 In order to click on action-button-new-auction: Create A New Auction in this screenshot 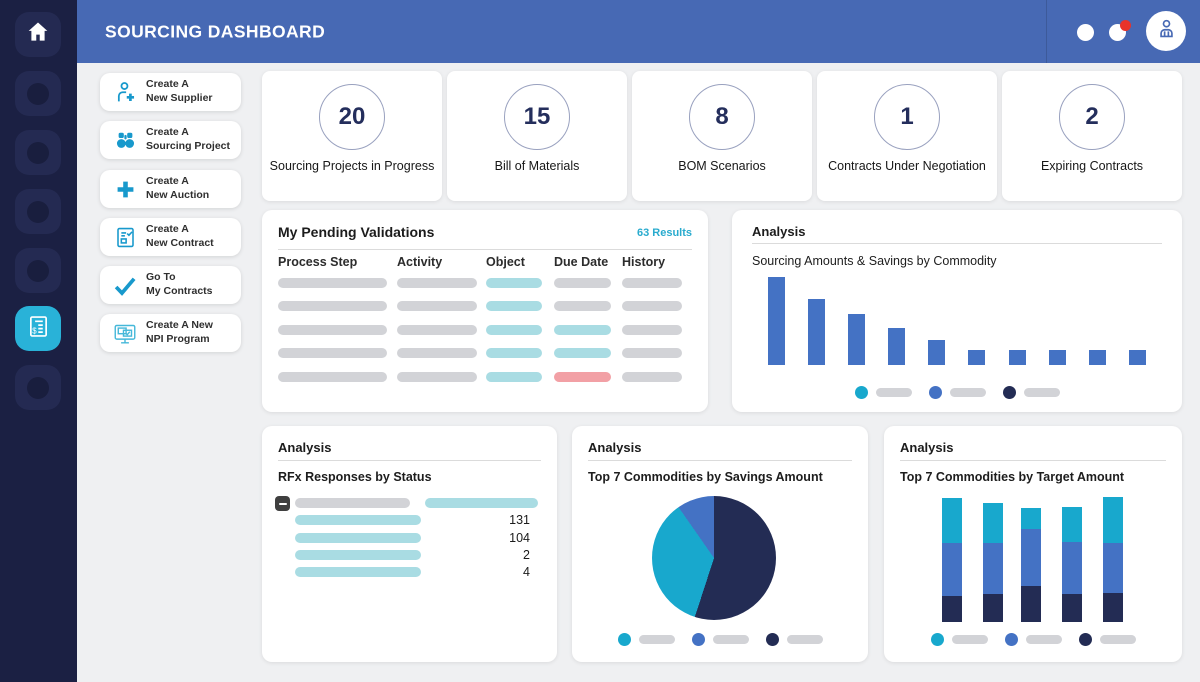, I will do `click(170, 189)`.